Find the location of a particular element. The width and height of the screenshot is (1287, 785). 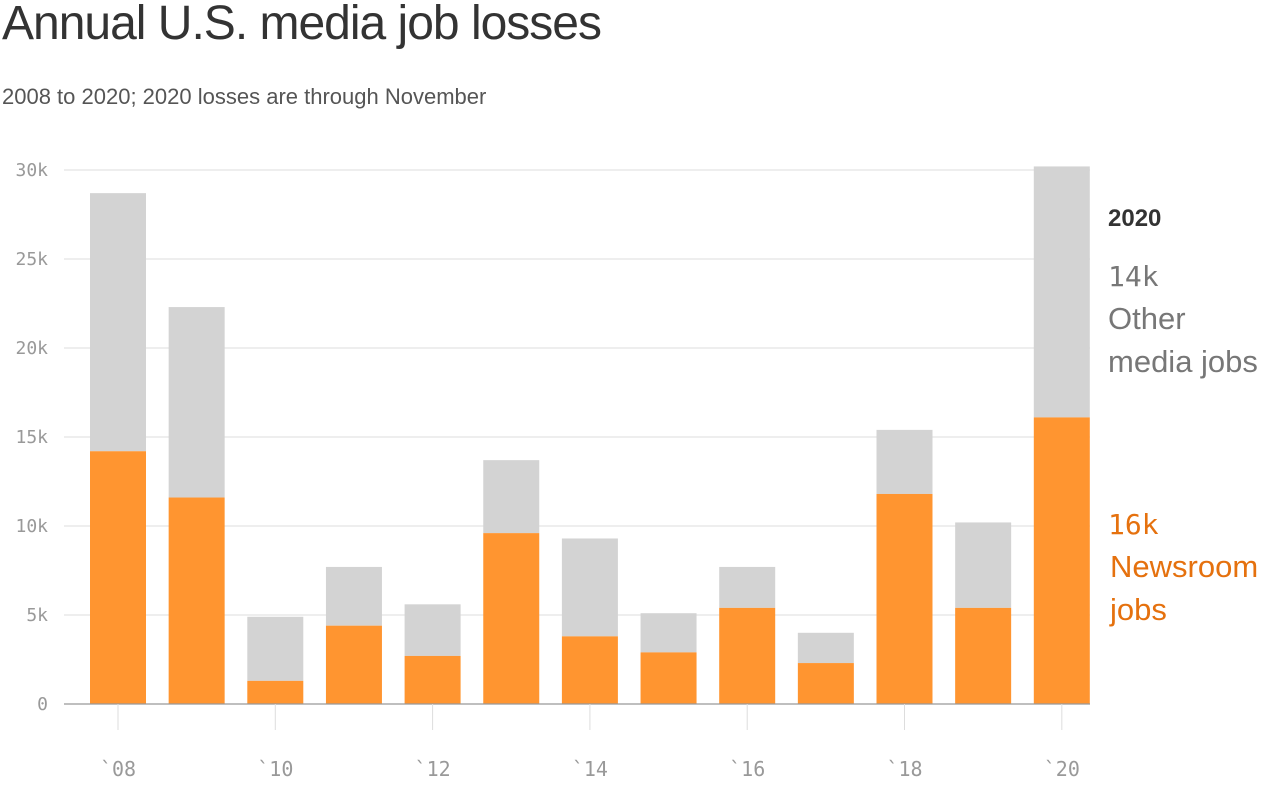

annotation-other-label-line2: media jobs is located at coordinates (1183, 361).